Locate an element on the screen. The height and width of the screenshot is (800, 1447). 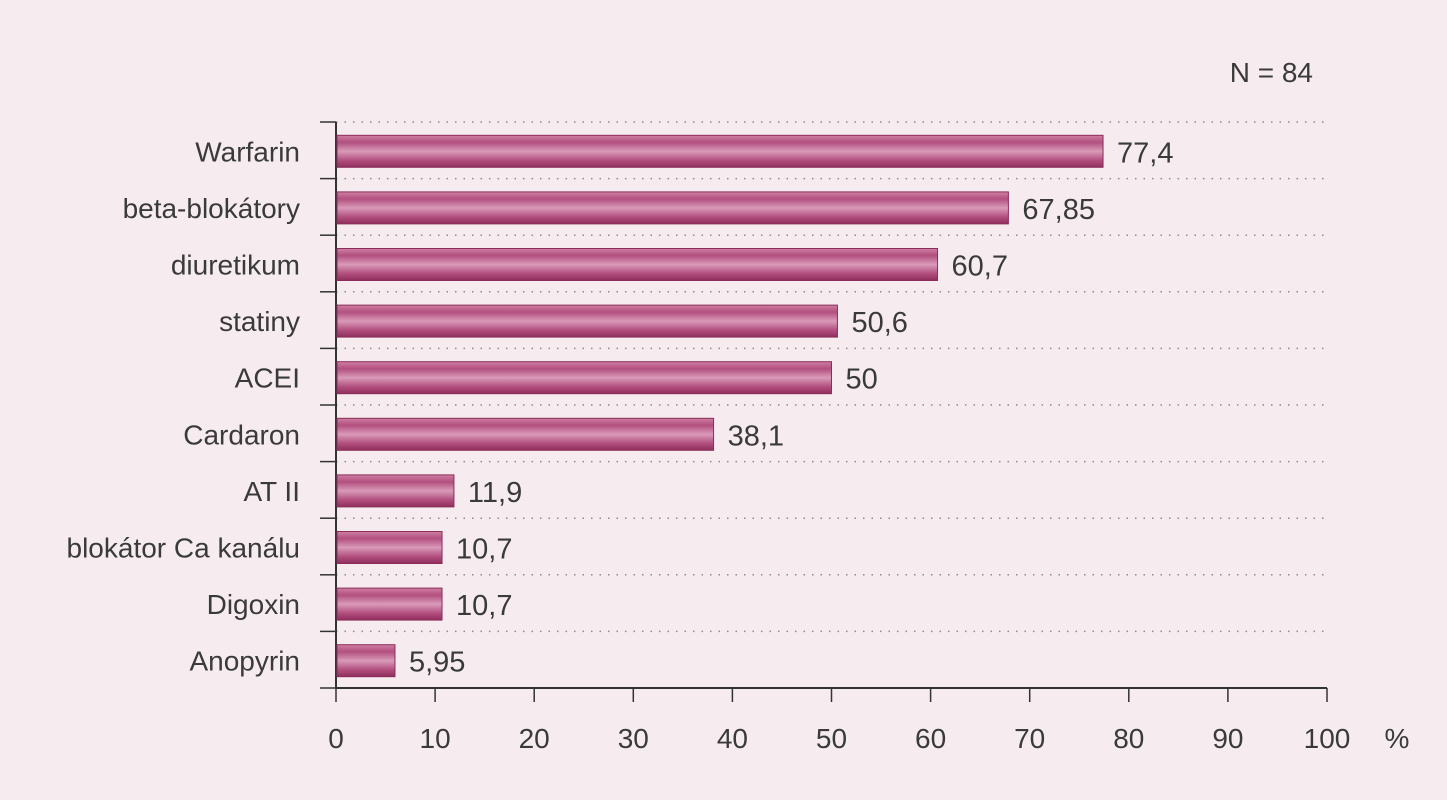
x-tick-label: 30 is located at coordinates (633, 738).